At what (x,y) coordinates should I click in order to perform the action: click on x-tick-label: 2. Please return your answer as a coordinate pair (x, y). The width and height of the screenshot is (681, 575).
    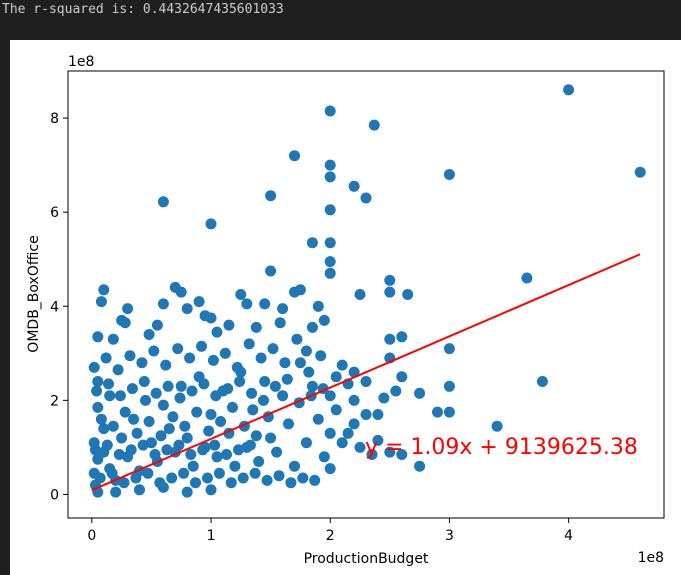
    Looking at the image, I should click on (330, 536).